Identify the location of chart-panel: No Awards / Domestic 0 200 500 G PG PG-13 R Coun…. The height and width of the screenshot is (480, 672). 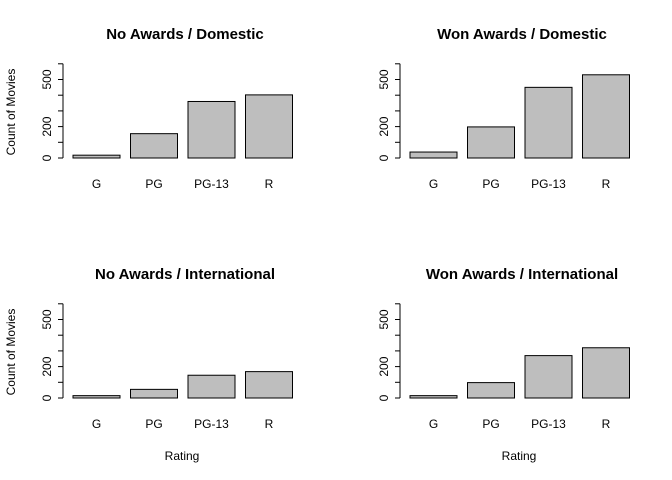
(148, 108).